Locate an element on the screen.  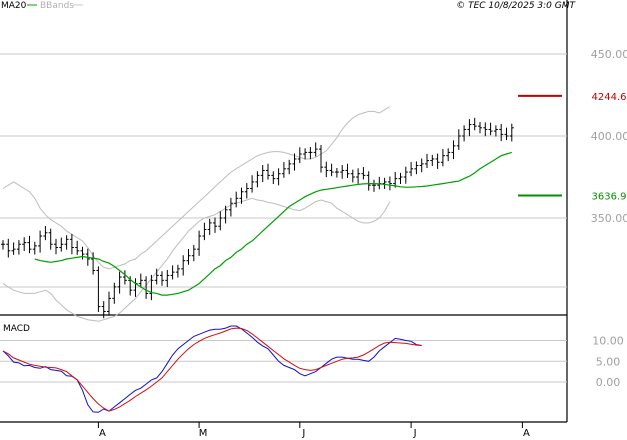
macd-tick-label: 0.00 is located at coordinates (608, 382).